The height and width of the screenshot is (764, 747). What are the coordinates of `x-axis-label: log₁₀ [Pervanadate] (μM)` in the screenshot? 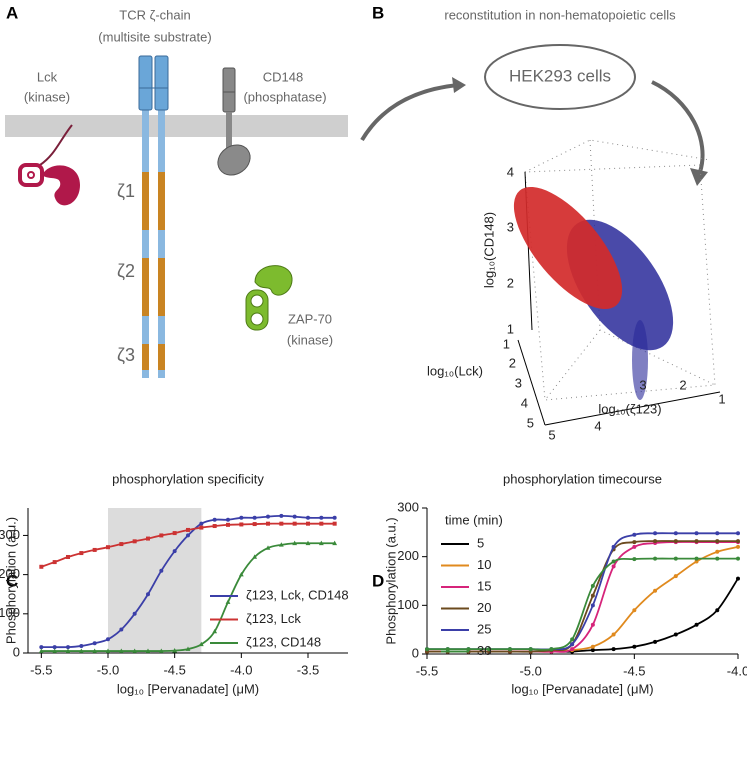 It's located at (188, 688).